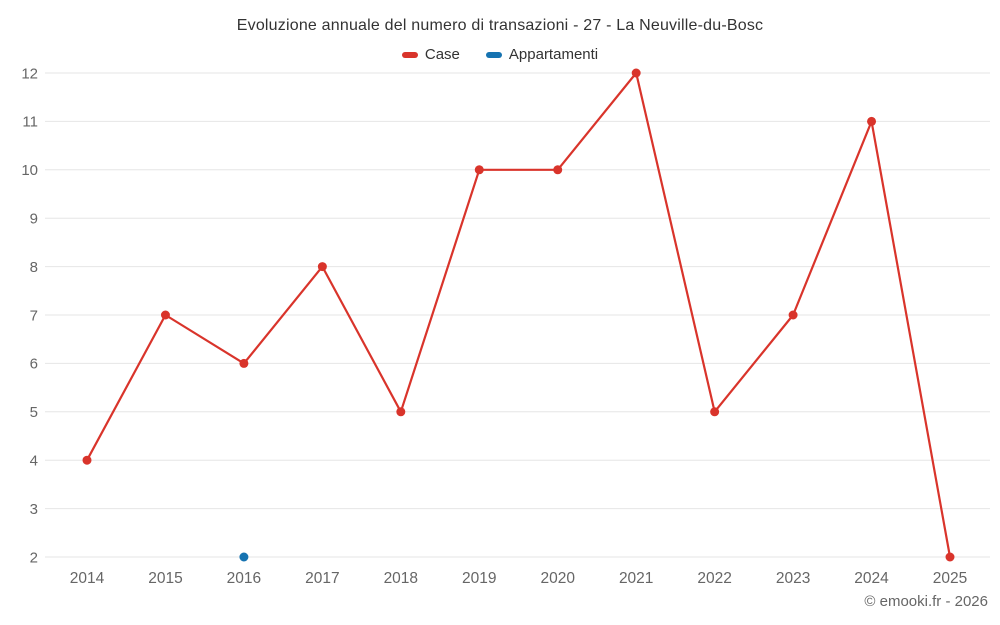 This screenshot has width=1000, height=625. What do you see at coordinates (793, 578) in the screenshot?
I see `x-axis-label: 2023` at bounding box center [793, 578].